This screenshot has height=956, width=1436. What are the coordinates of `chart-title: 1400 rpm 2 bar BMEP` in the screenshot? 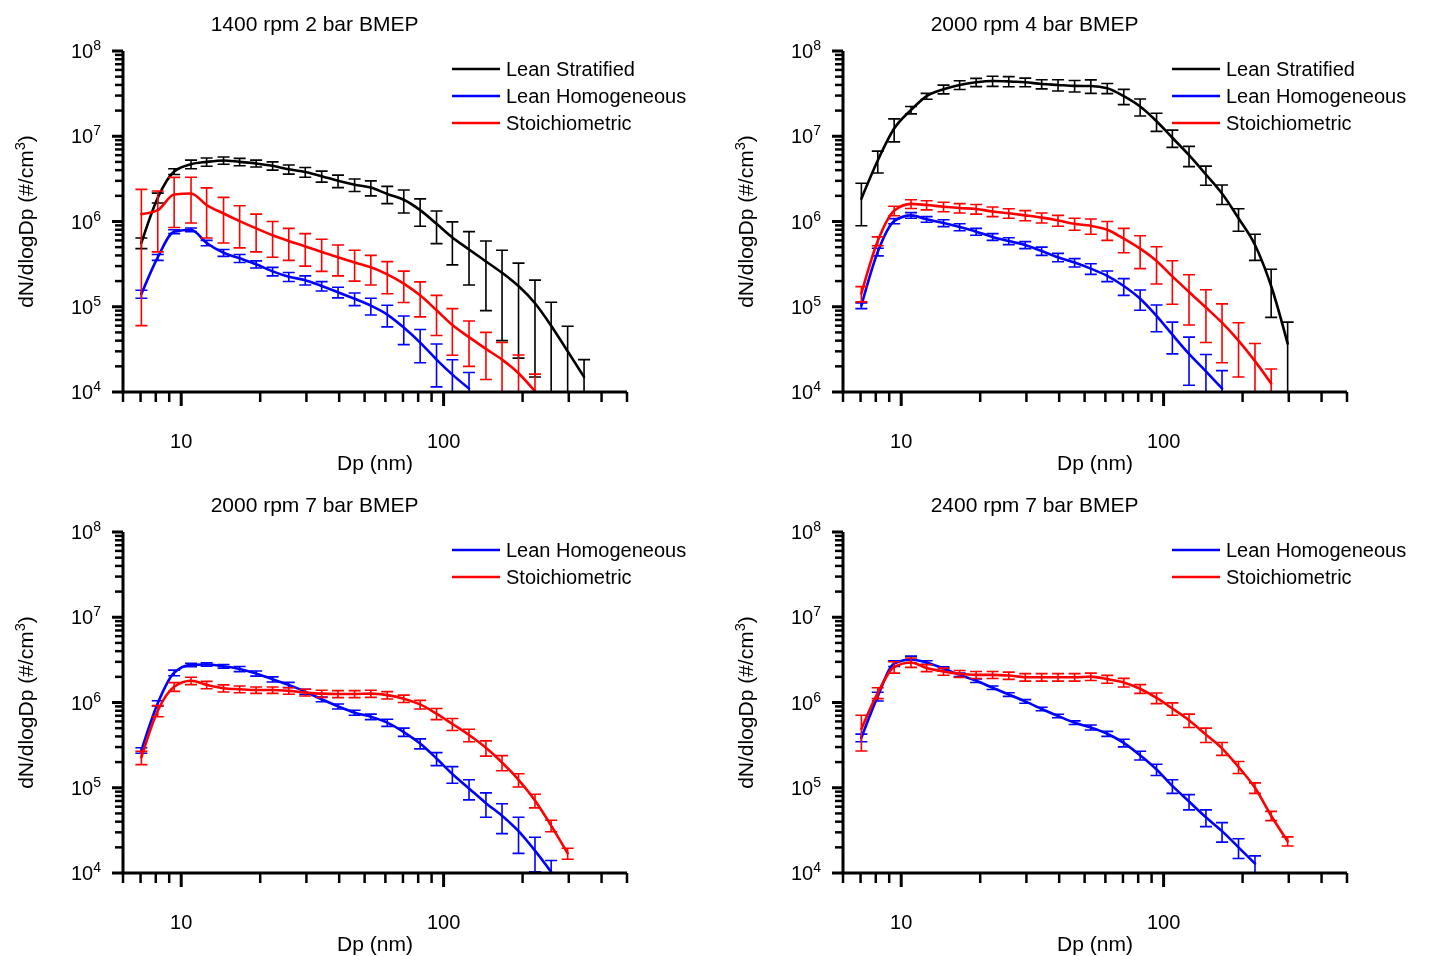 It's located at (314, 23).